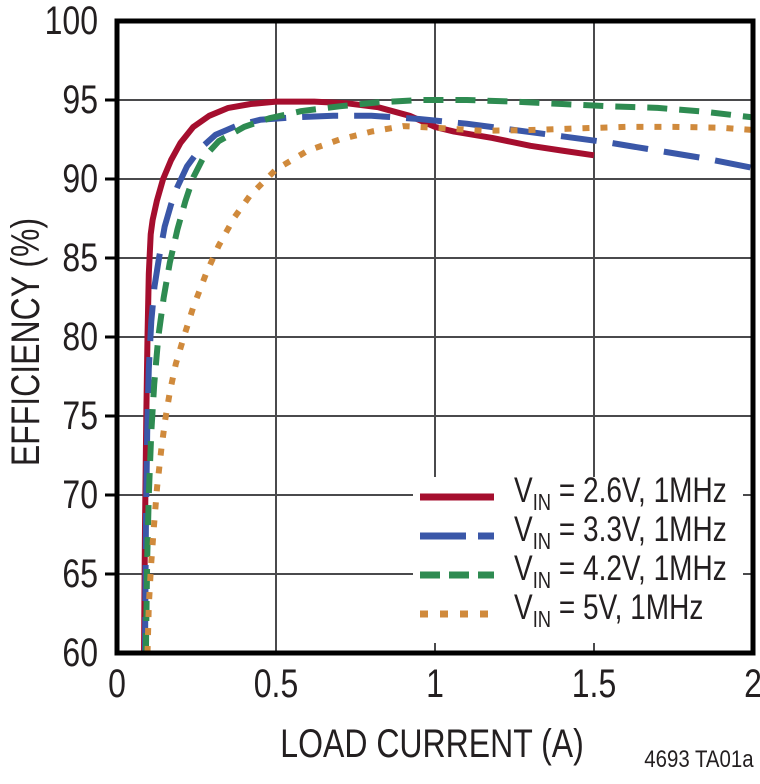 Image resolution: width=760 pixels, height=784 pixels. I want to click on legend-item-vin-2v6-1mhz: VIN = 2.6V, 1MHz, so click(578, 494).